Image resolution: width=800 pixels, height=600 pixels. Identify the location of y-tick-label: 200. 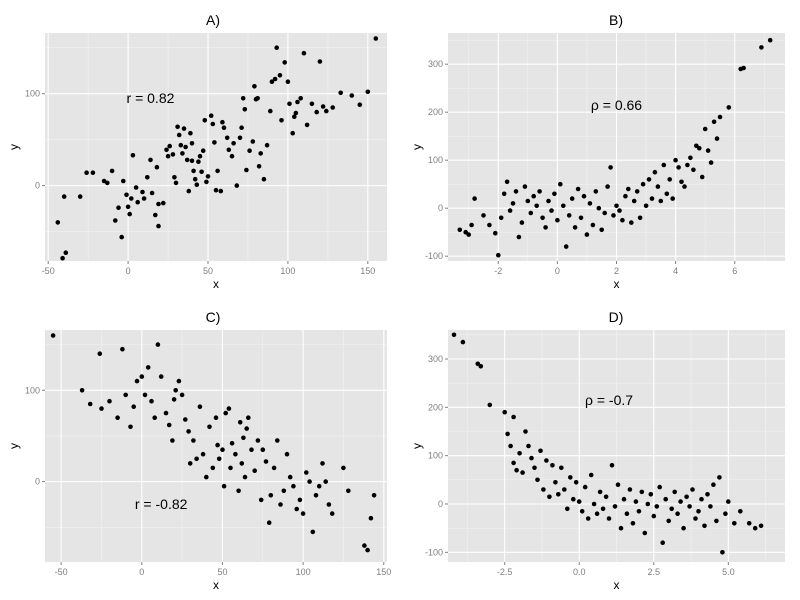
(435, 112).